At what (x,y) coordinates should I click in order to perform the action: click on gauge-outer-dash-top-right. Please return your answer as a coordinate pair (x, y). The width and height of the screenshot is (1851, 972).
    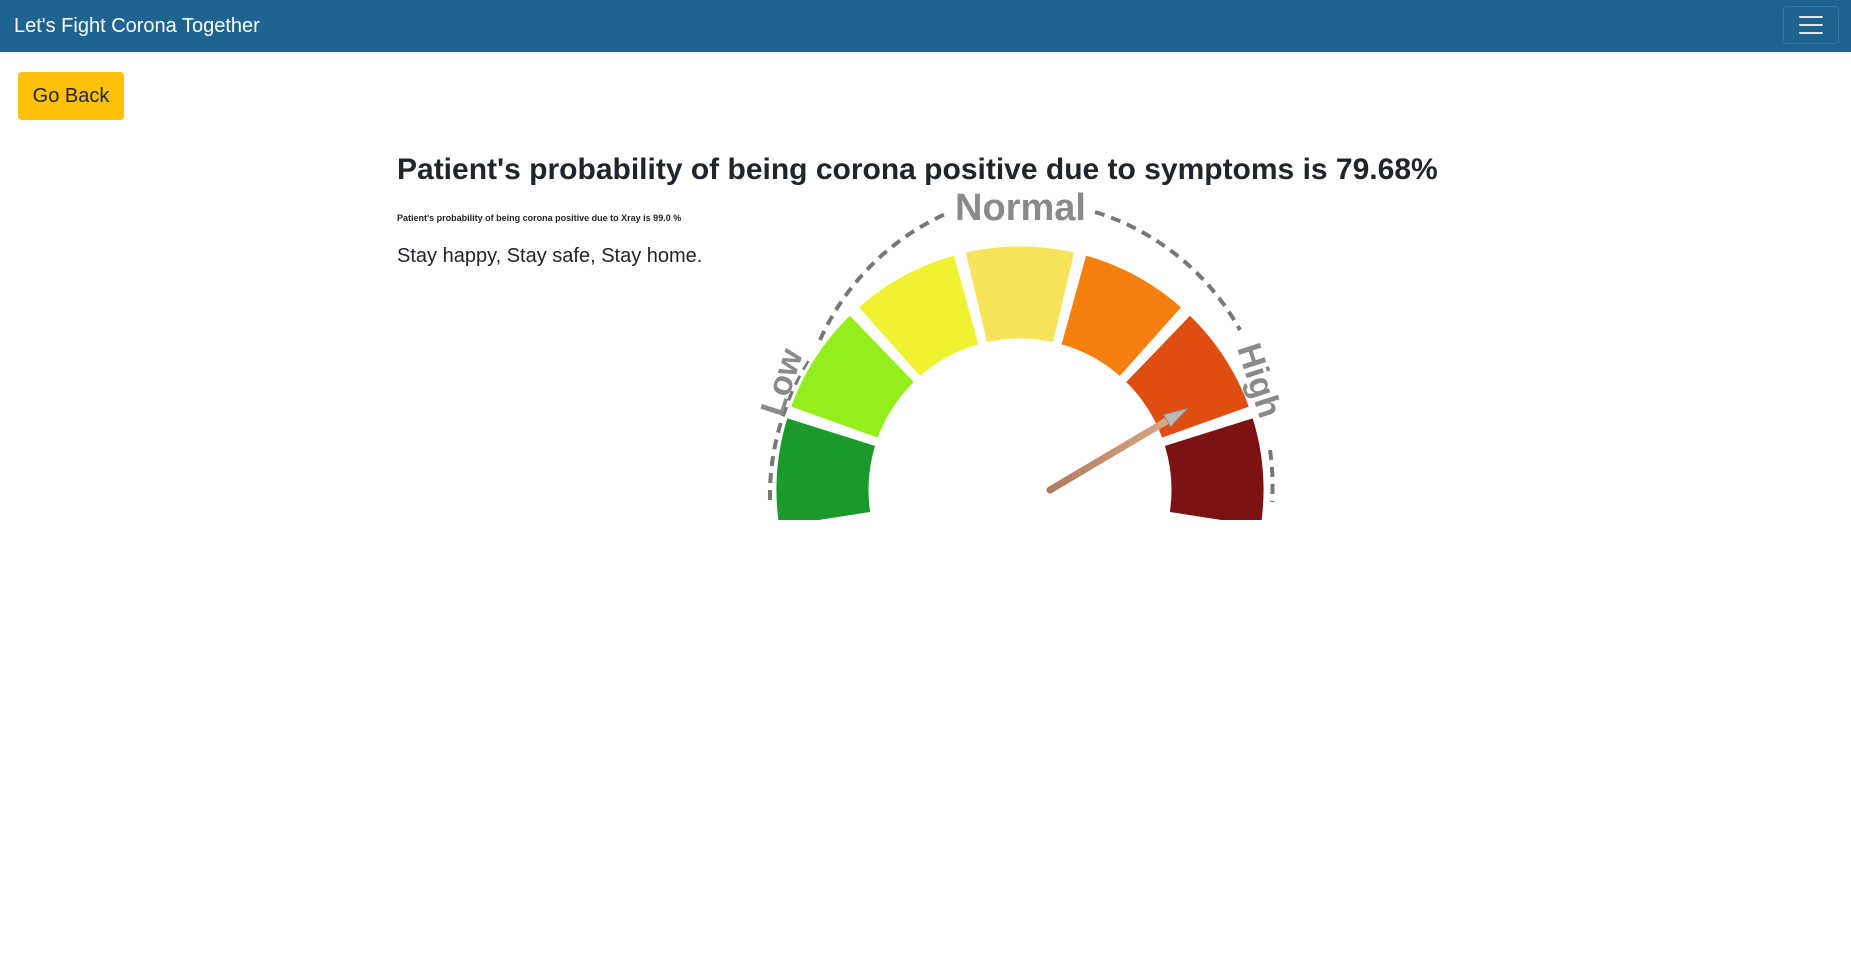
    Looking at the image, I should click on (1168, 270).